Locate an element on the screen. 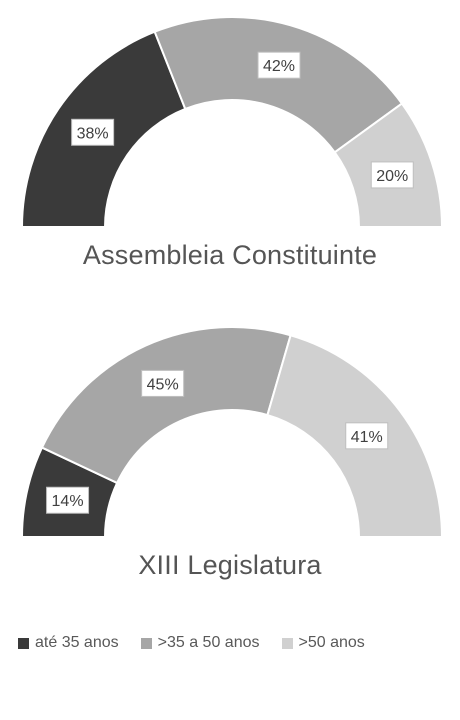 This screenshot has height=720, width=460. legend-label-ate-35: até 35 anos is located at coordinates (77, 642).